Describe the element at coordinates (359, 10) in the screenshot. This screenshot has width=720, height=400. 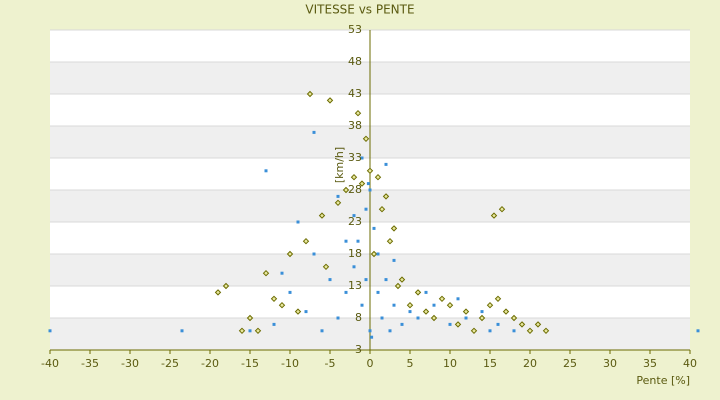
I see `chart-title: VITESSE vs PENTE` at that location.